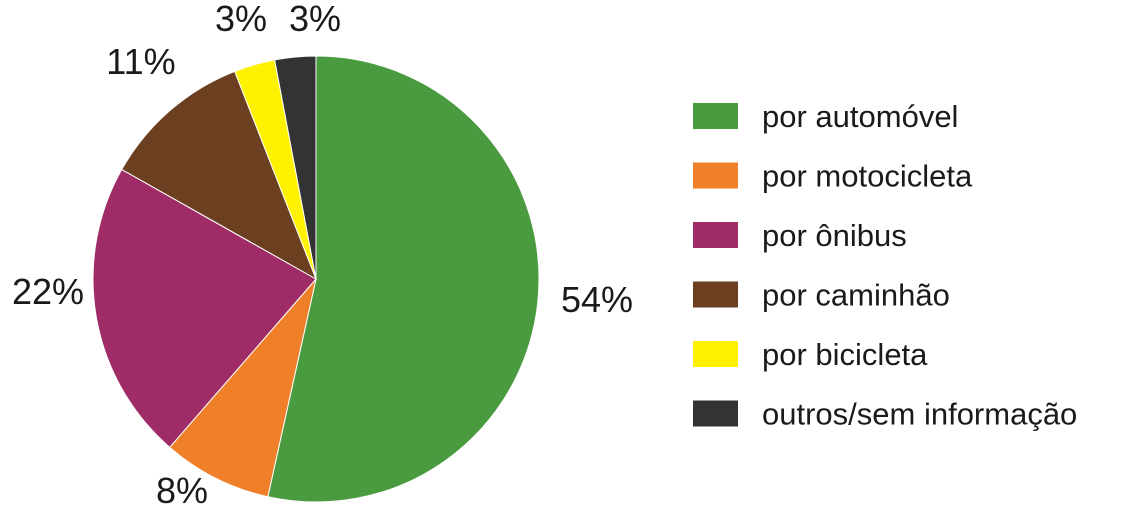  I want to click on pie-slice-por-nibus, so click(204, 308).